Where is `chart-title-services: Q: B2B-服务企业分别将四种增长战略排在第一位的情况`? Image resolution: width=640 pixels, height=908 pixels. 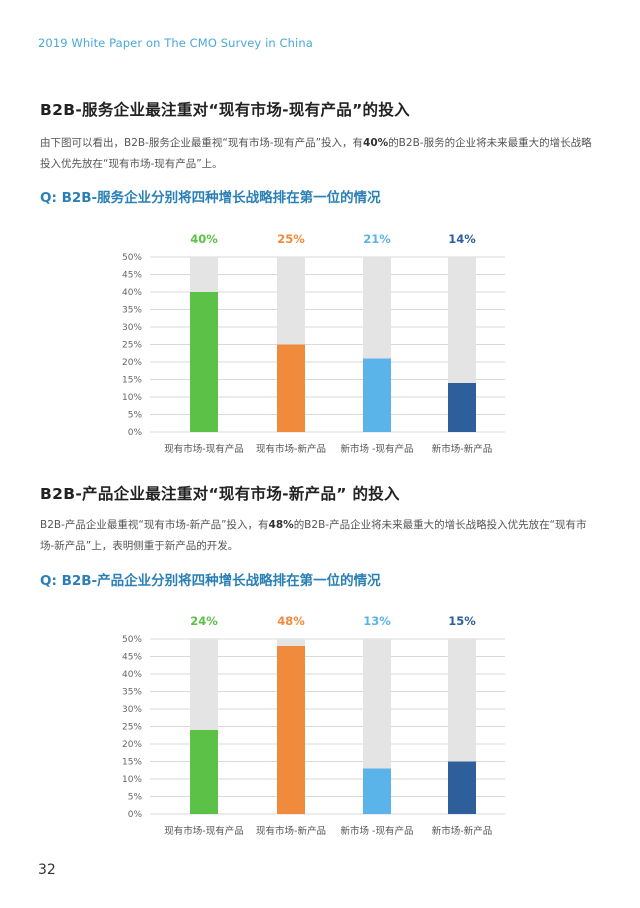 chart-title-services: Q: B2B-服务企业分别将四种增长战略排在第一位的情况 is located at coordinates (210, 198).